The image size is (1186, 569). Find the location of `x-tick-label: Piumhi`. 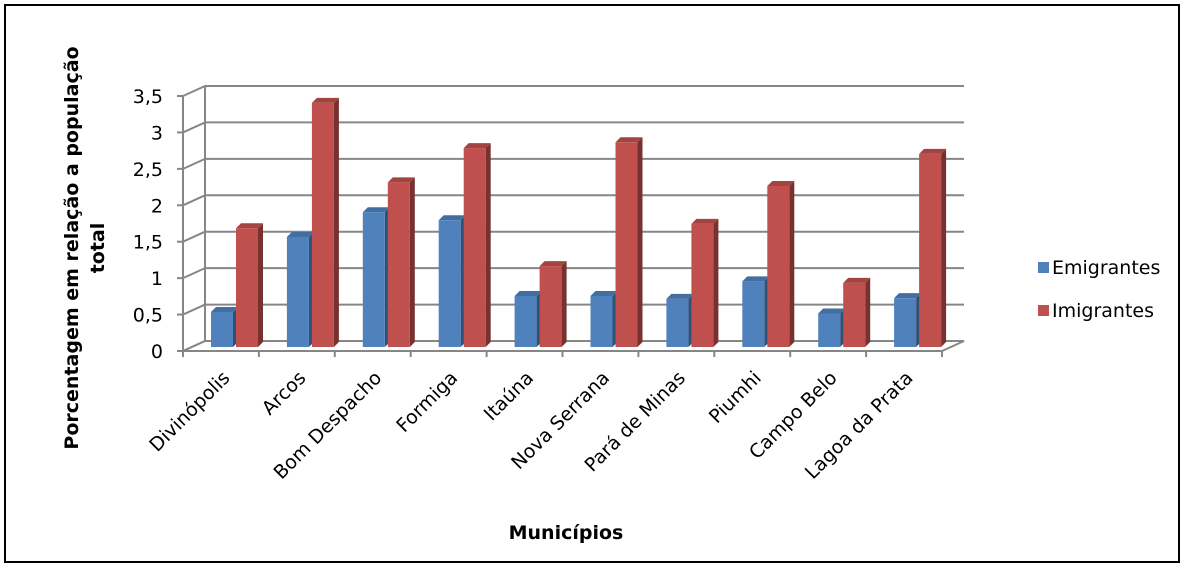

x-tick-label: Piumhi is located at coordinates (735, 397).